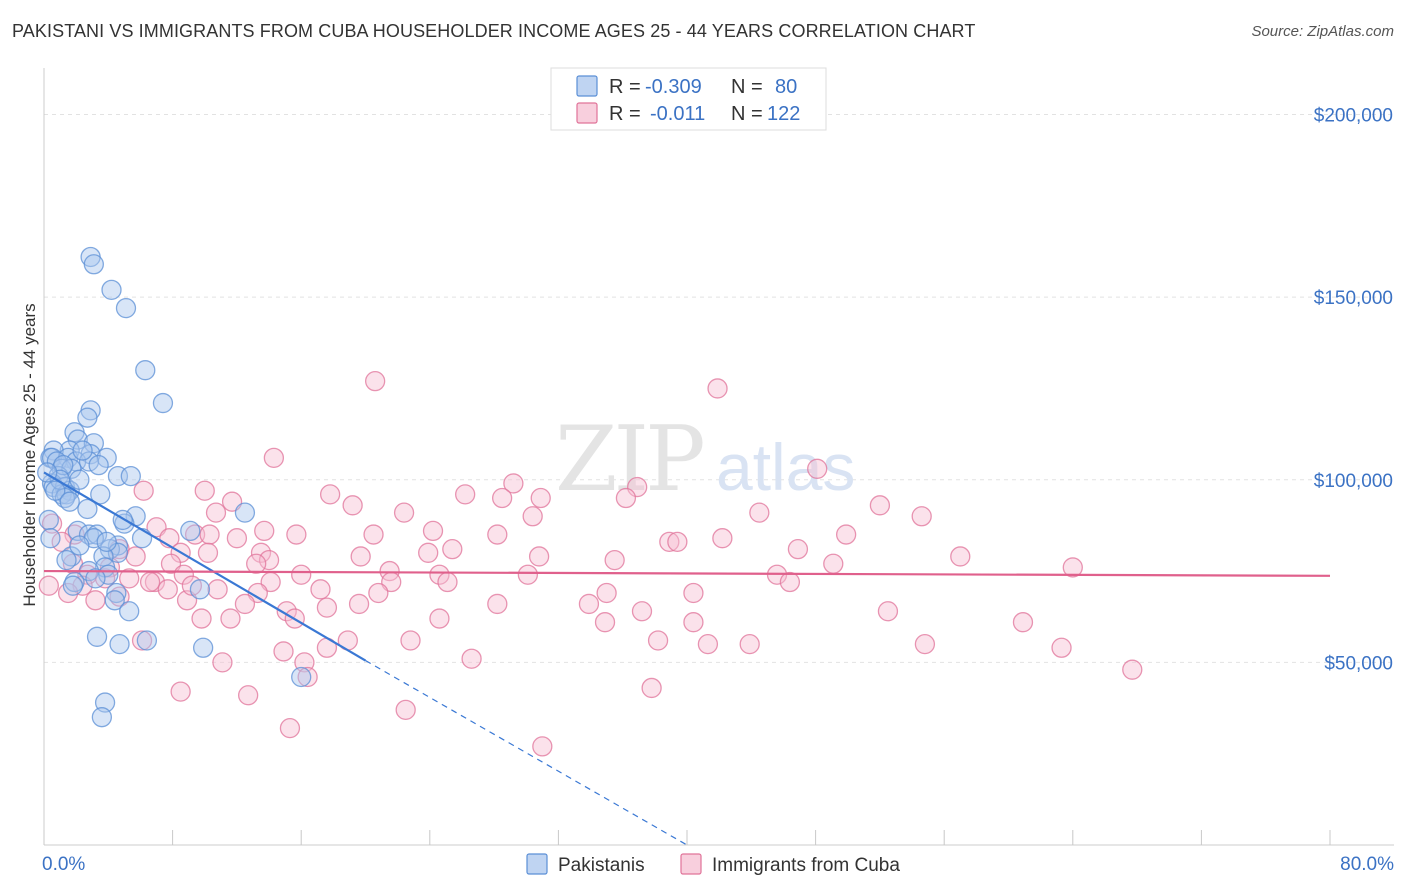  What do you see at coordinates (806, 865) in the screenshot?
I see `bottom-legend-label-cuba: Immigrants from Cuba` at bounding box center [806, 865].